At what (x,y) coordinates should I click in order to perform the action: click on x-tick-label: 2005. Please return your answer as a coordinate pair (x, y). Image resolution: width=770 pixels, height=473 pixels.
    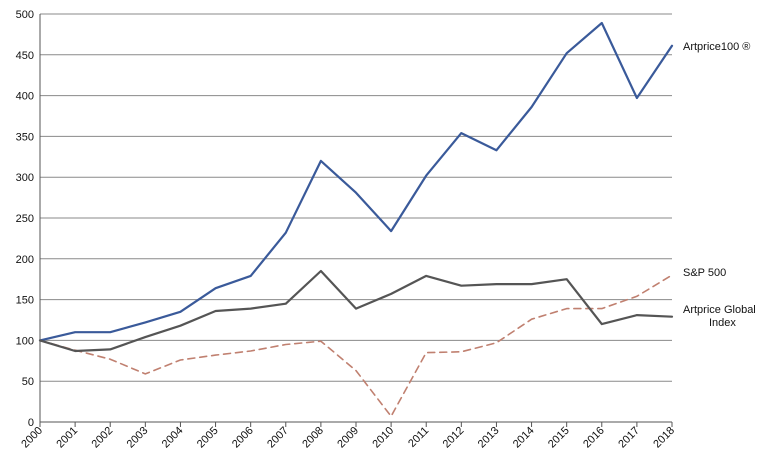
    Looking at the image, I should click on (208, 438).